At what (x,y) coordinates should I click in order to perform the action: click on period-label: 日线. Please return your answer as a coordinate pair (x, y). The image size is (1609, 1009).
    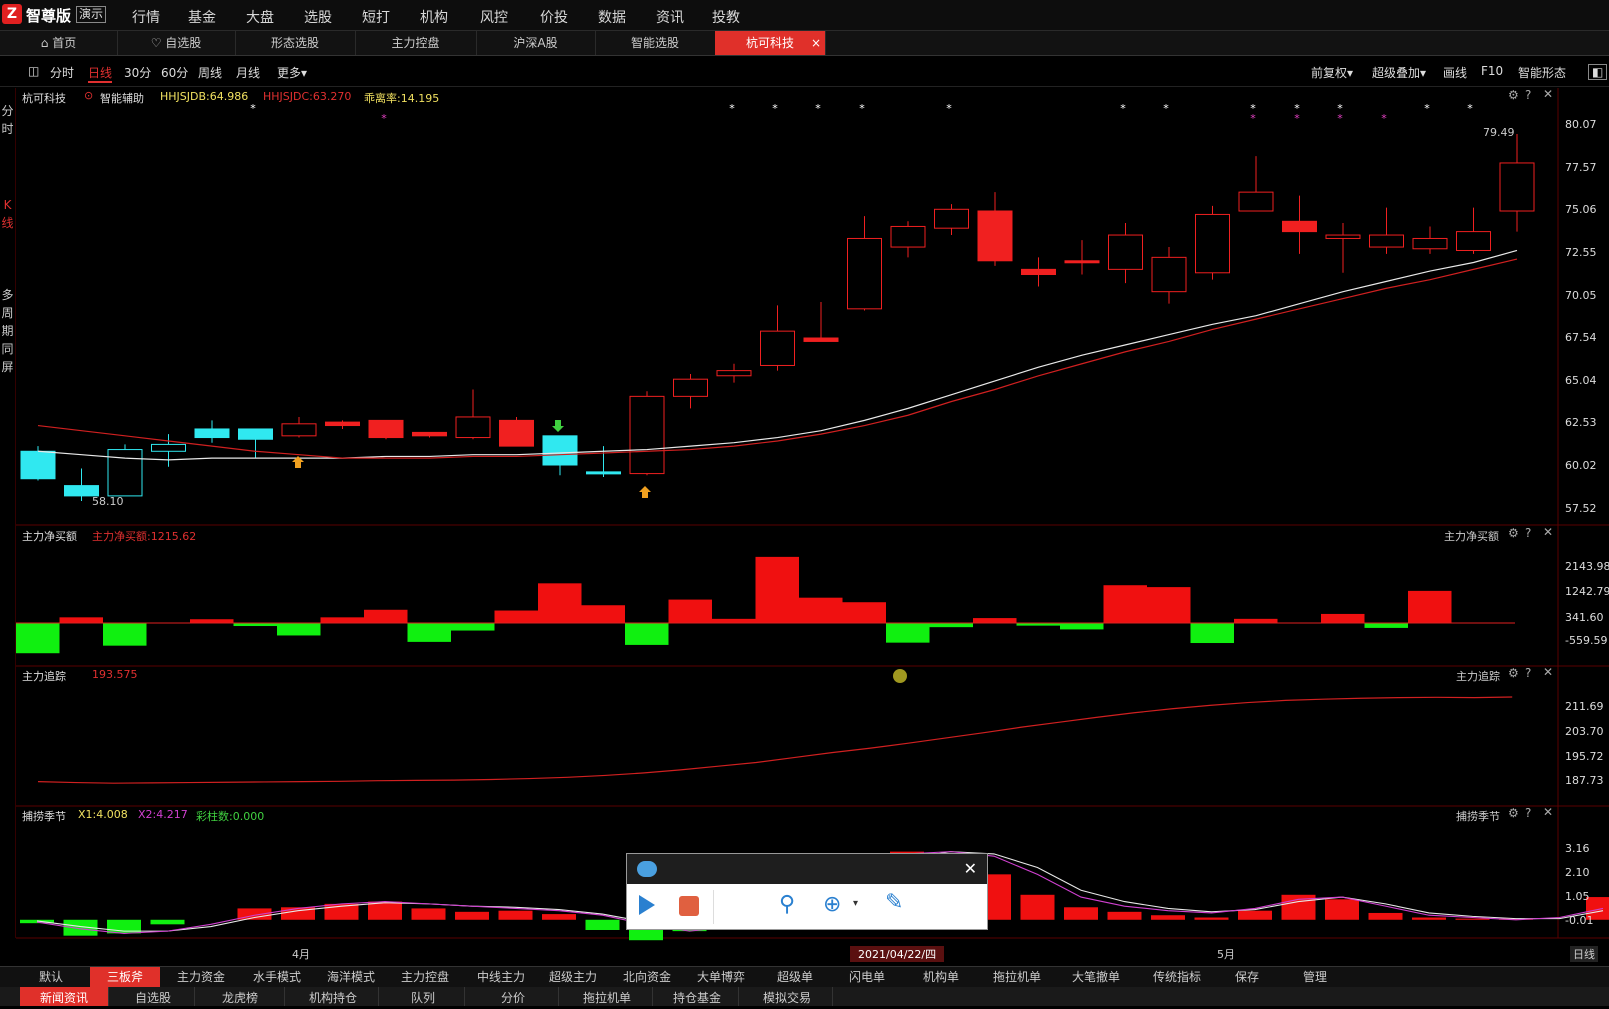
    Looking at the image, I should click on (1584, 954).